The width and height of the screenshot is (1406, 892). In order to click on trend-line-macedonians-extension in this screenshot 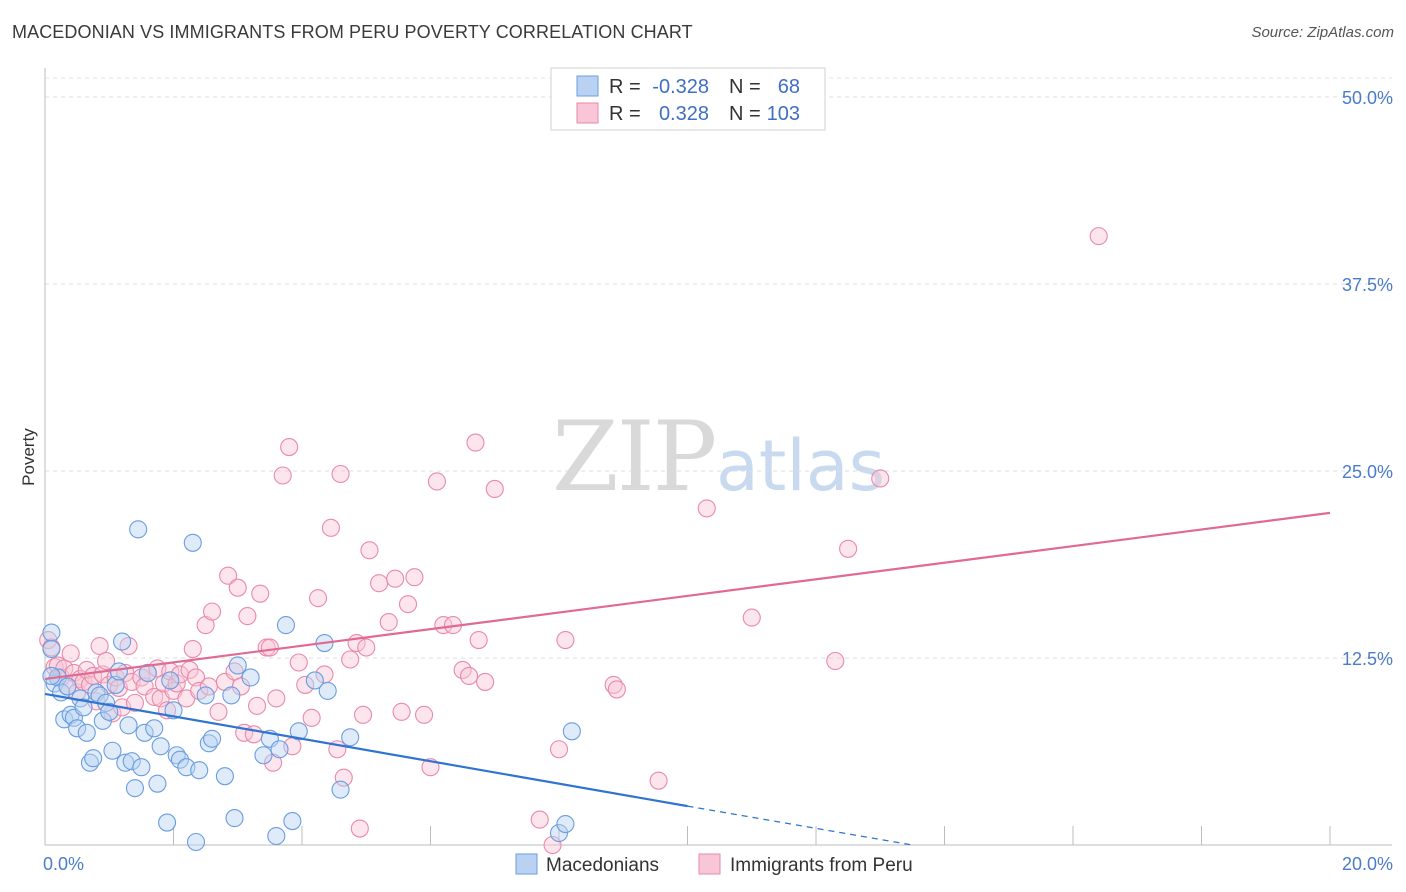, I will do `click(800, 825)`.